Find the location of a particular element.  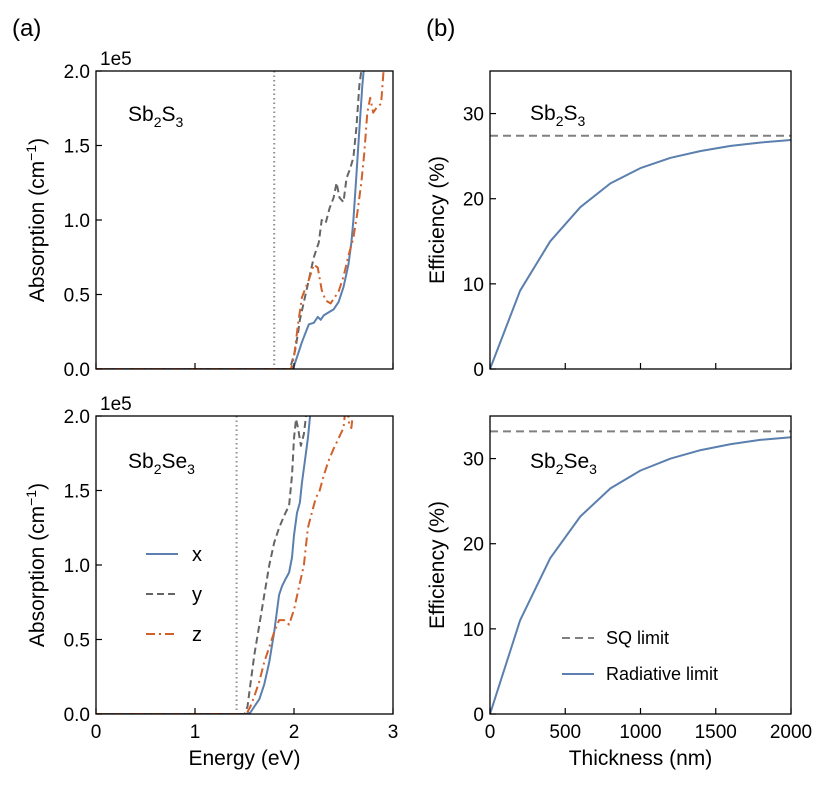

x-axis-label: Thickness (nm) is located at coordinates (641, 758).